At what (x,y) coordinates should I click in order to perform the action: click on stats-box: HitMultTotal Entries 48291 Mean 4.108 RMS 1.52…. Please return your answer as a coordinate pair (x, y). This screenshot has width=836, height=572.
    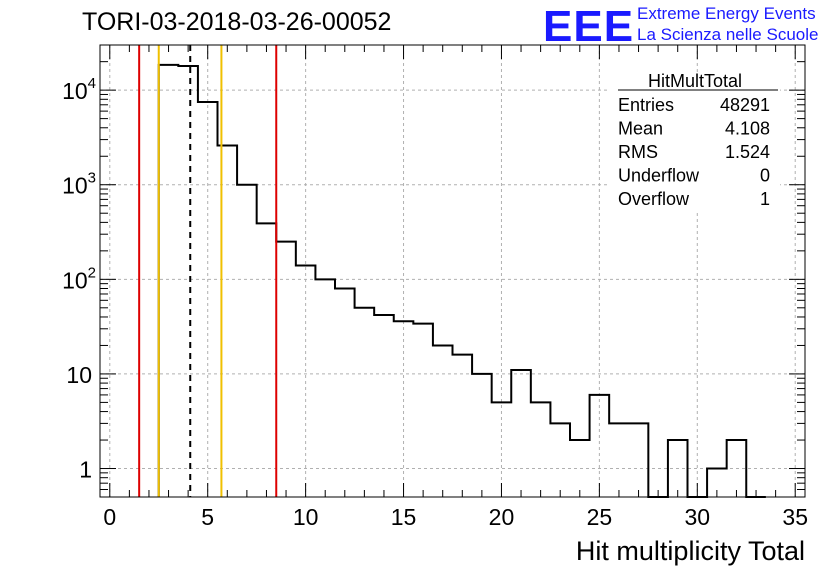
    Looking at the image, I should click on (695, 141).